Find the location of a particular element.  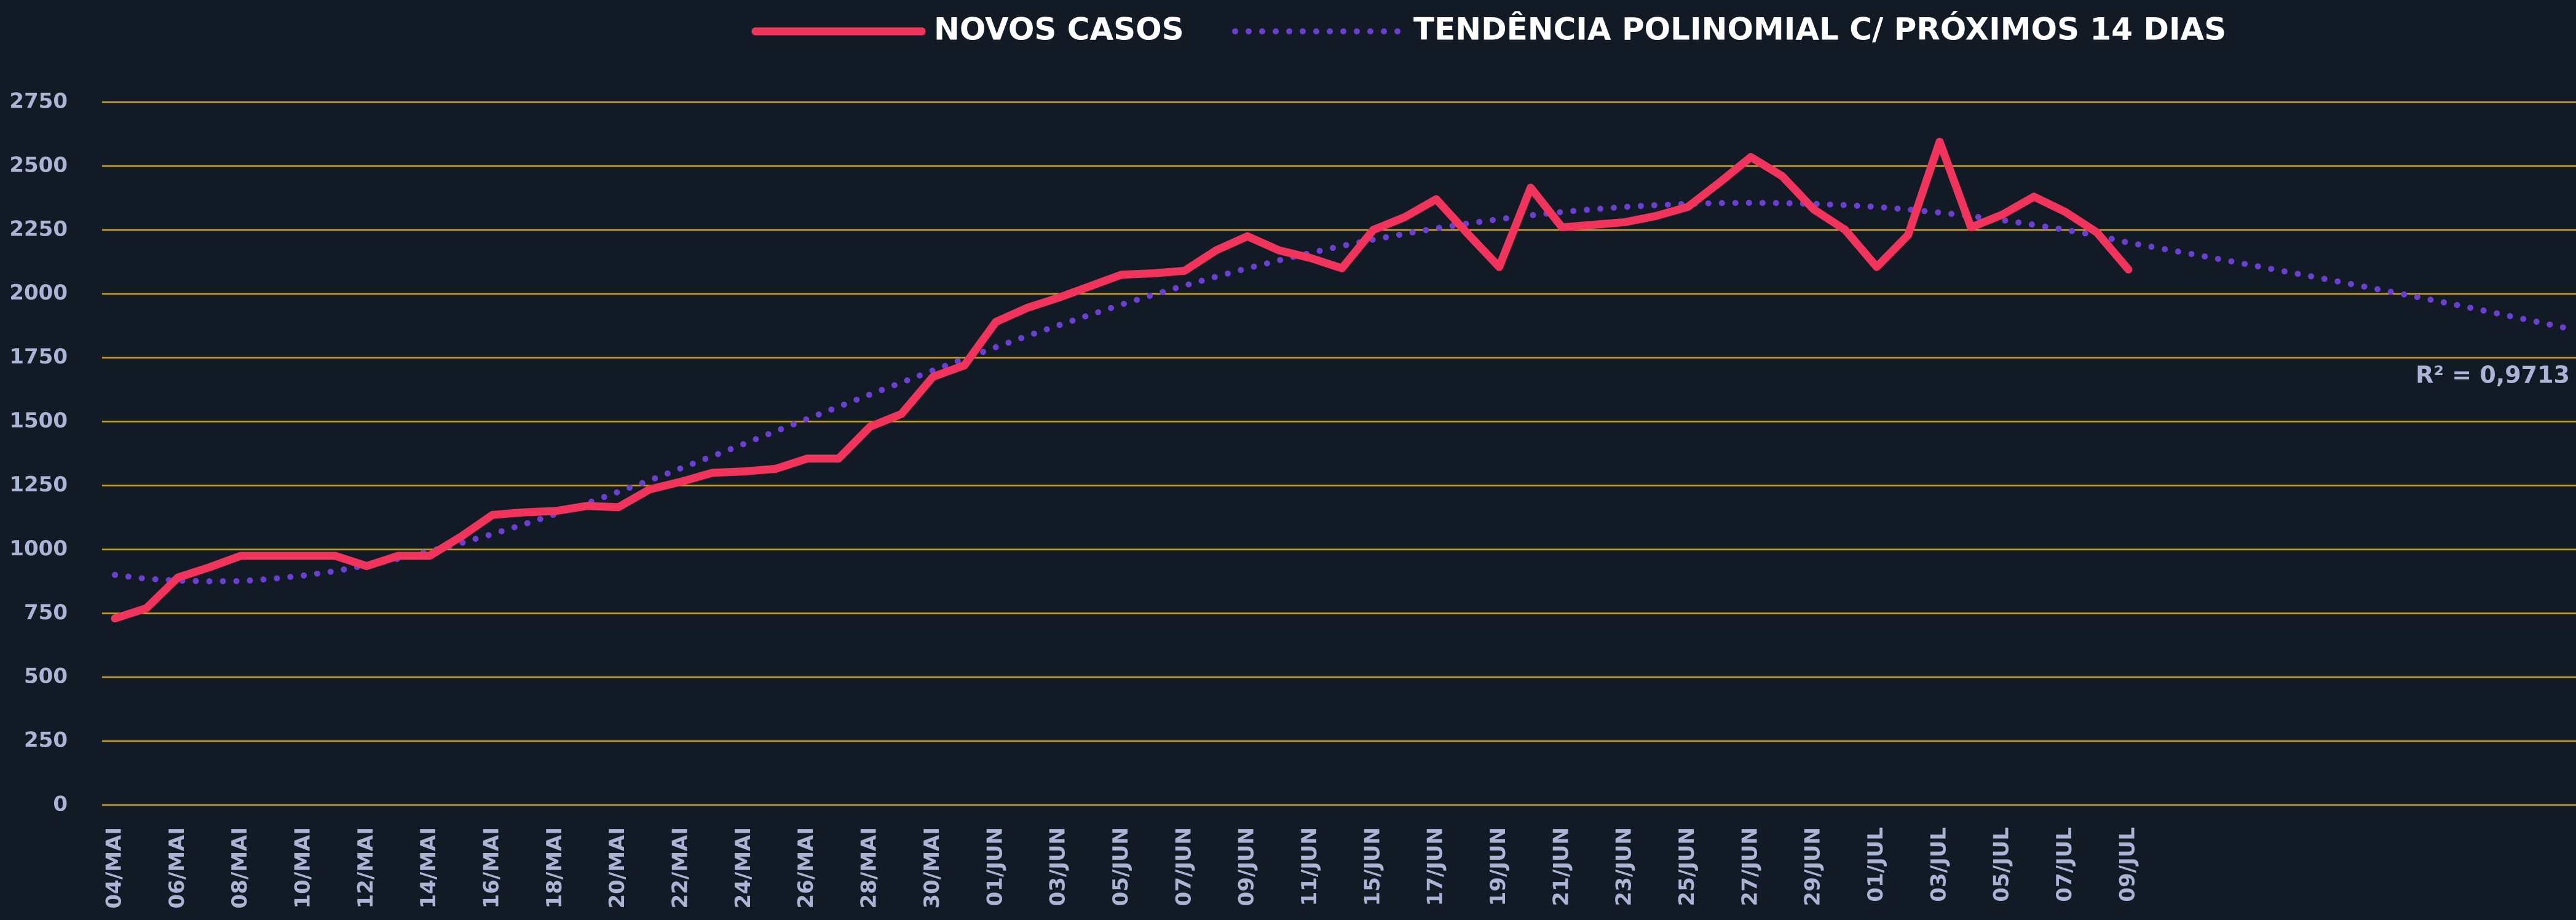

x-tick-label: 07/JUN is located at coordinates (1183, 866).